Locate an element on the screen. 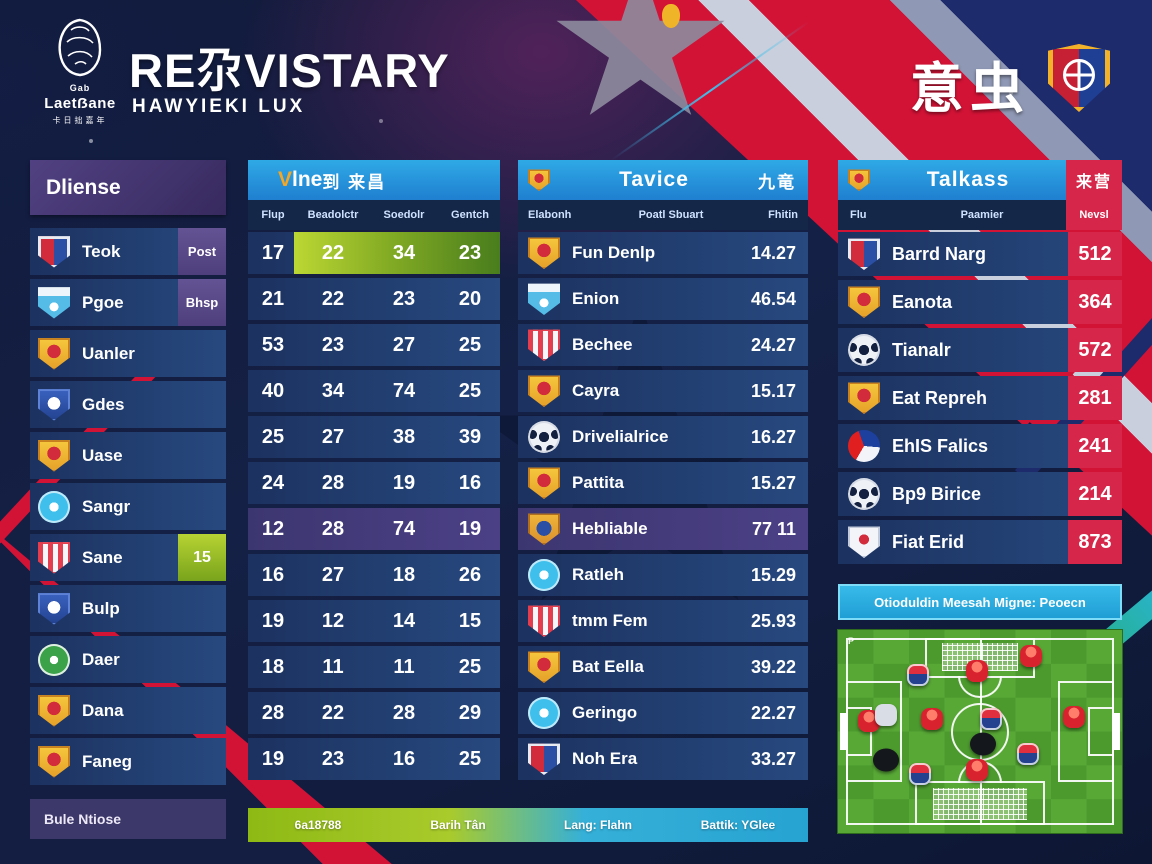 The height and width of the screenshot is (864, 1152). ranking-value: 873 is located at coordinates (1095, 542).